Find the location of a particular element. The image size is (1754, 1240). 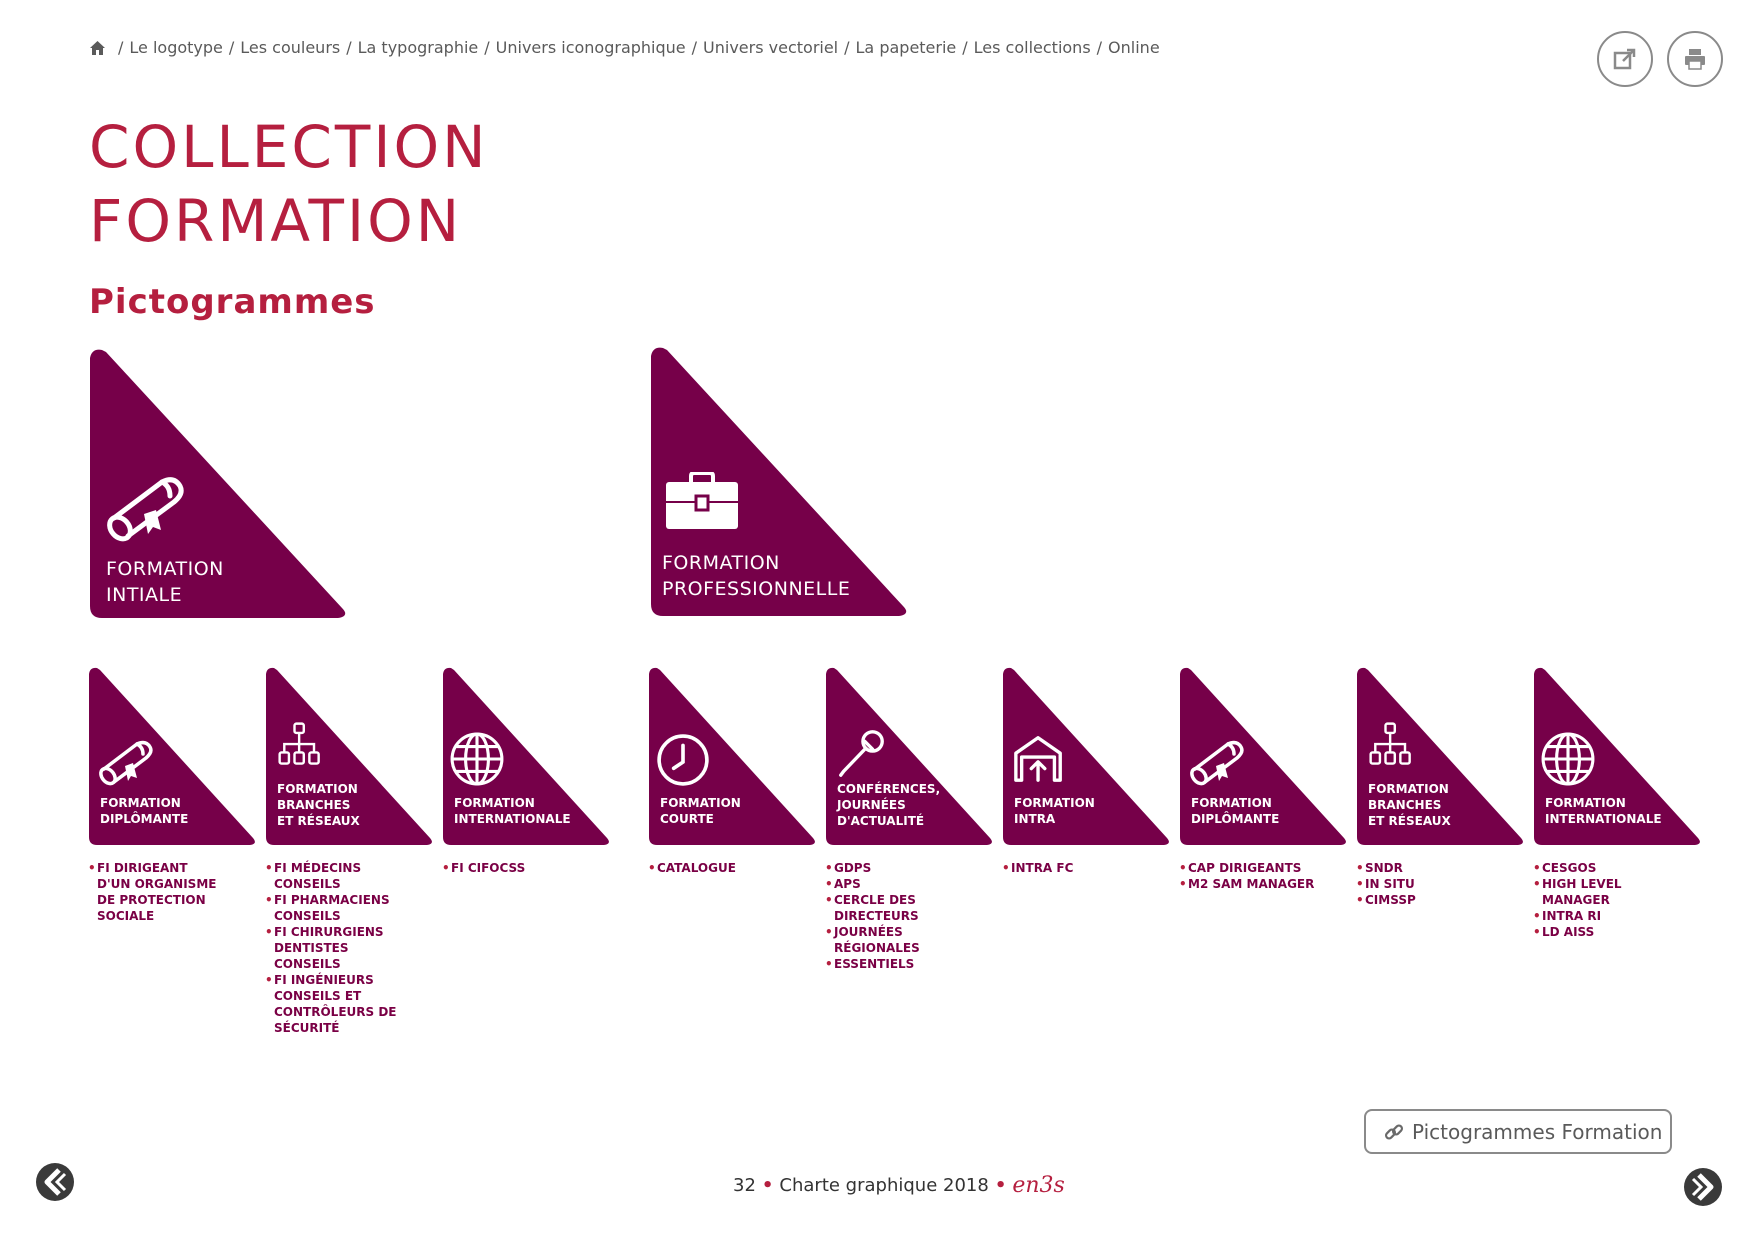

breadcrumb-item-papeterie: La papeterie is located at coordinates (906, 47).